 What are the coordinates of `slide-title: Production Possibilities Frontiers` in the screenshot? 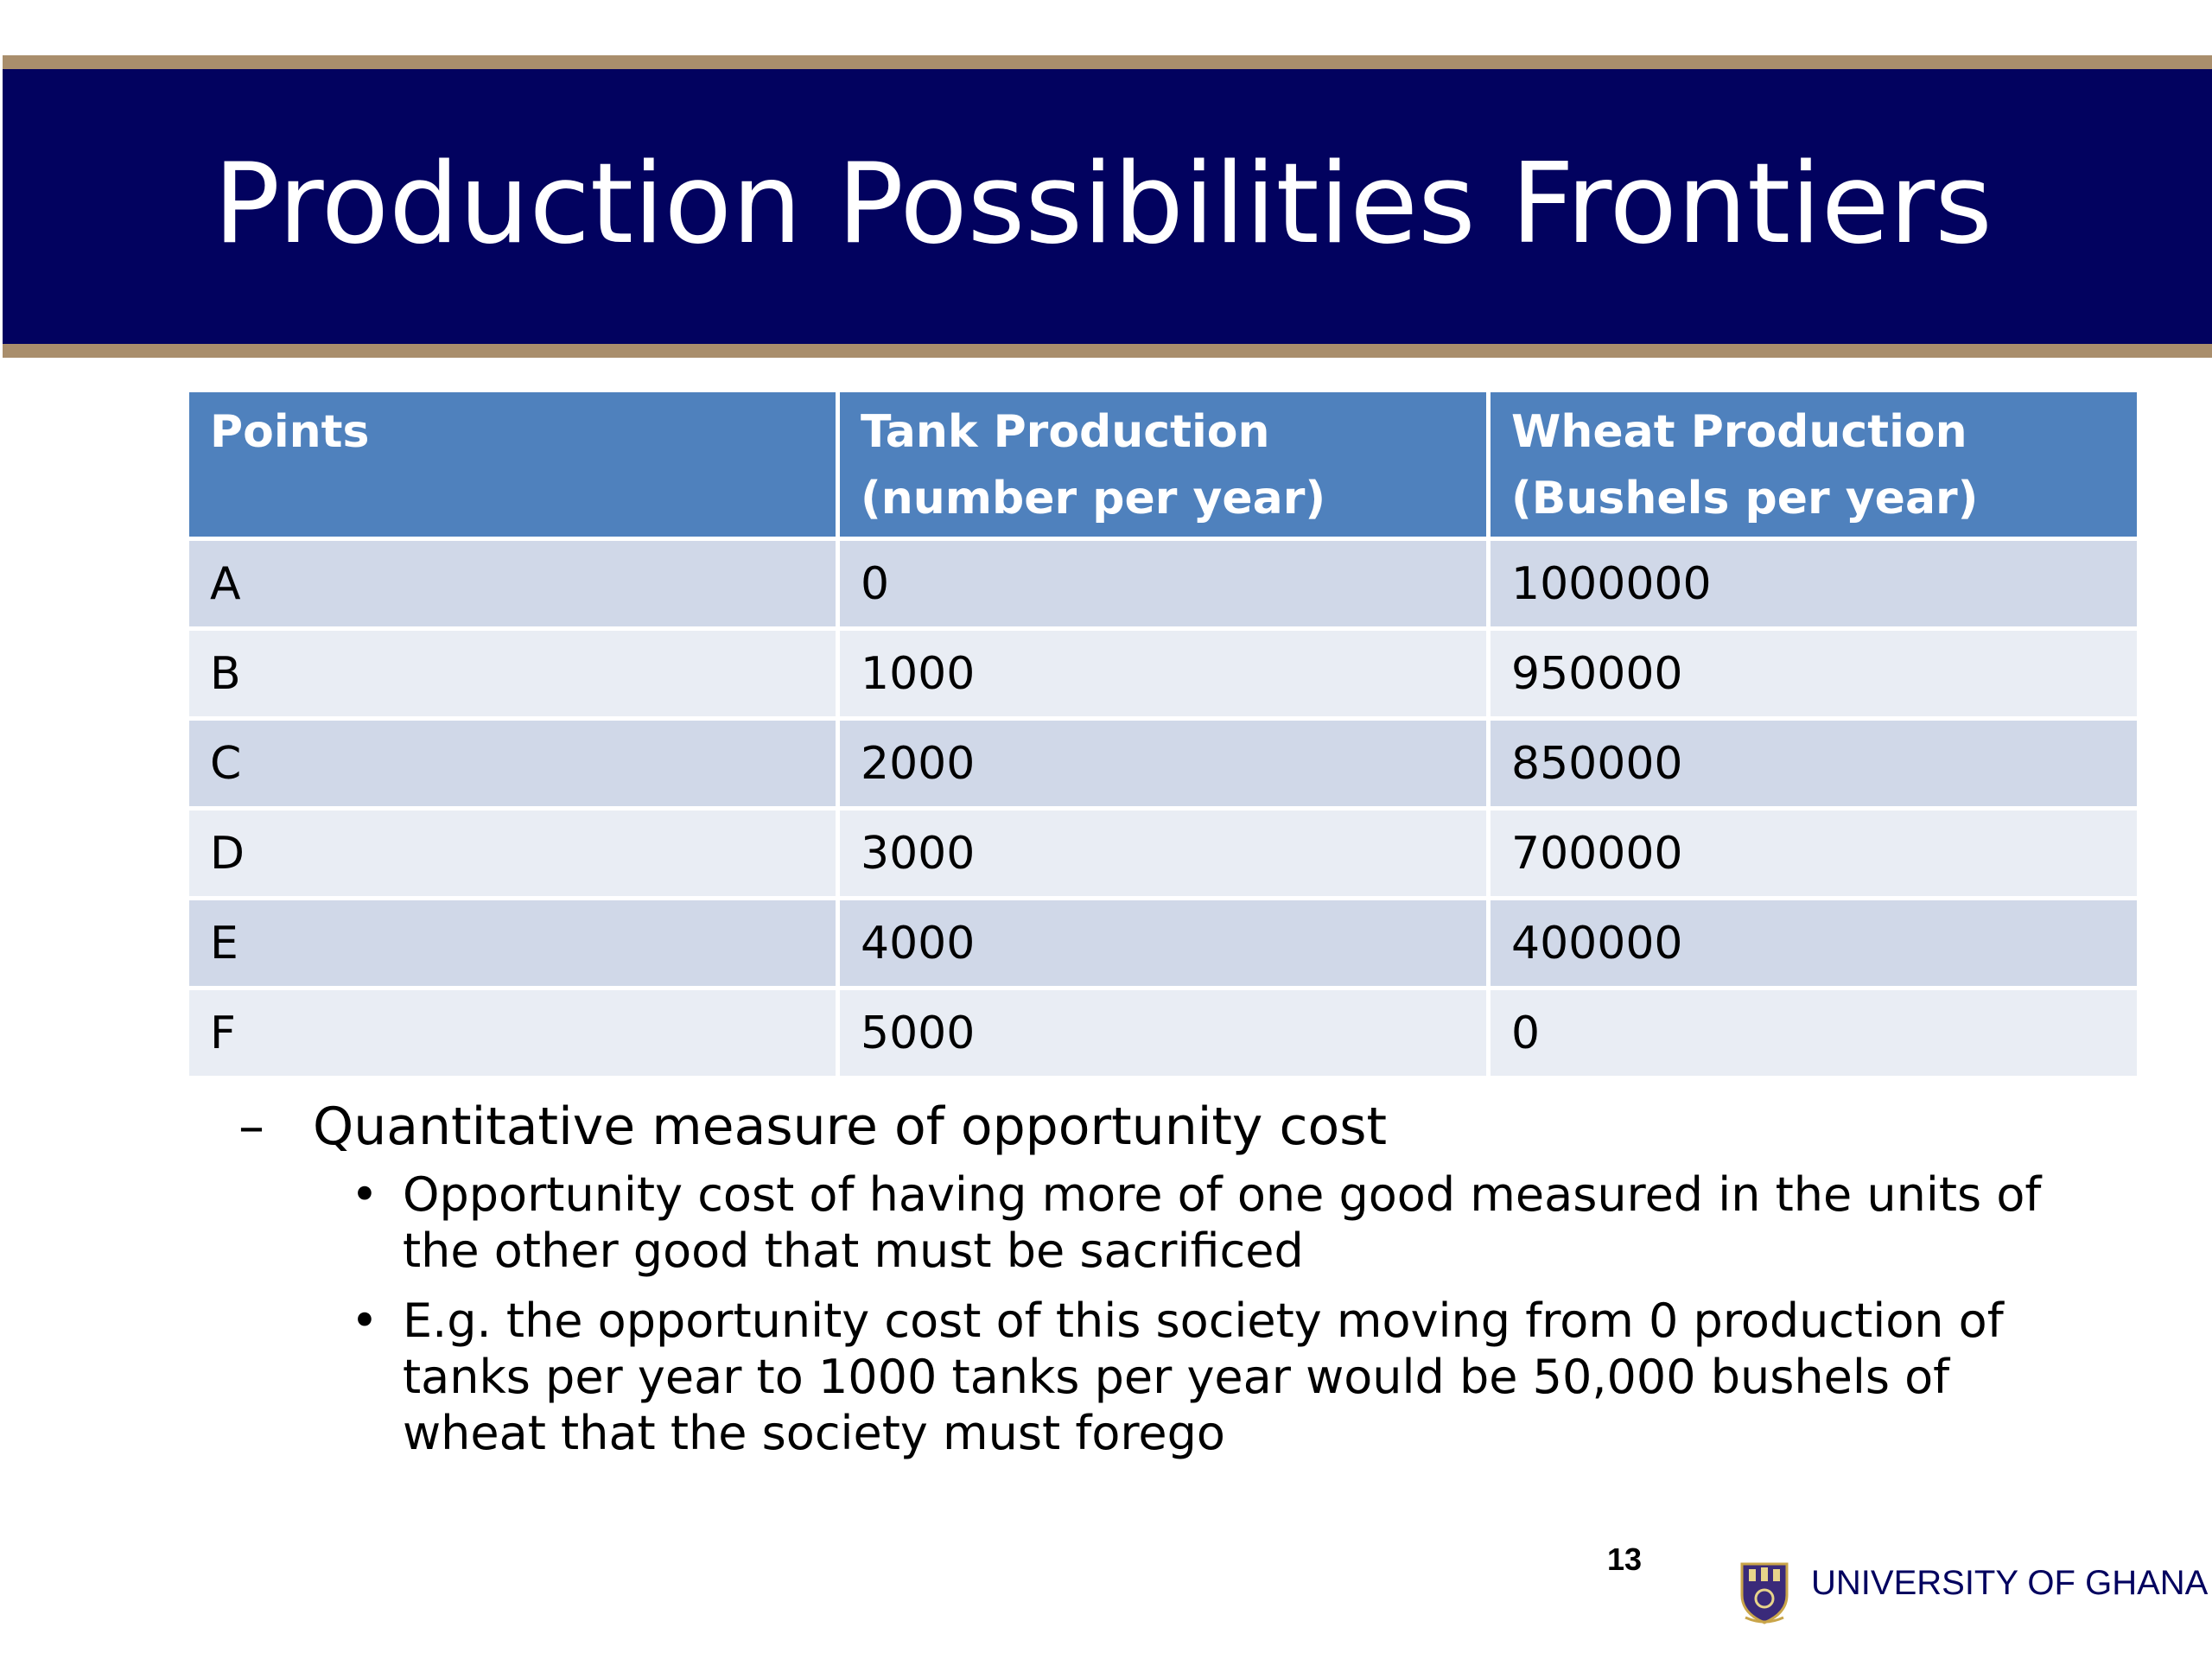 It's located at (1103, 204).